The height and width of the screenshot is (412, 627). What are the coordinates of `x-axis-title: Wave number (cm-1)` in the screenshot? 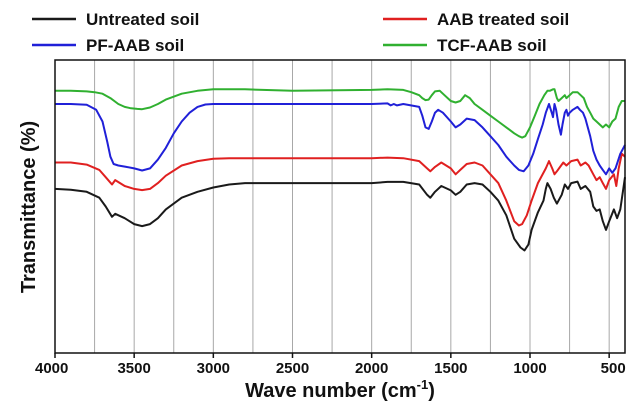 It's located at (340, 389).